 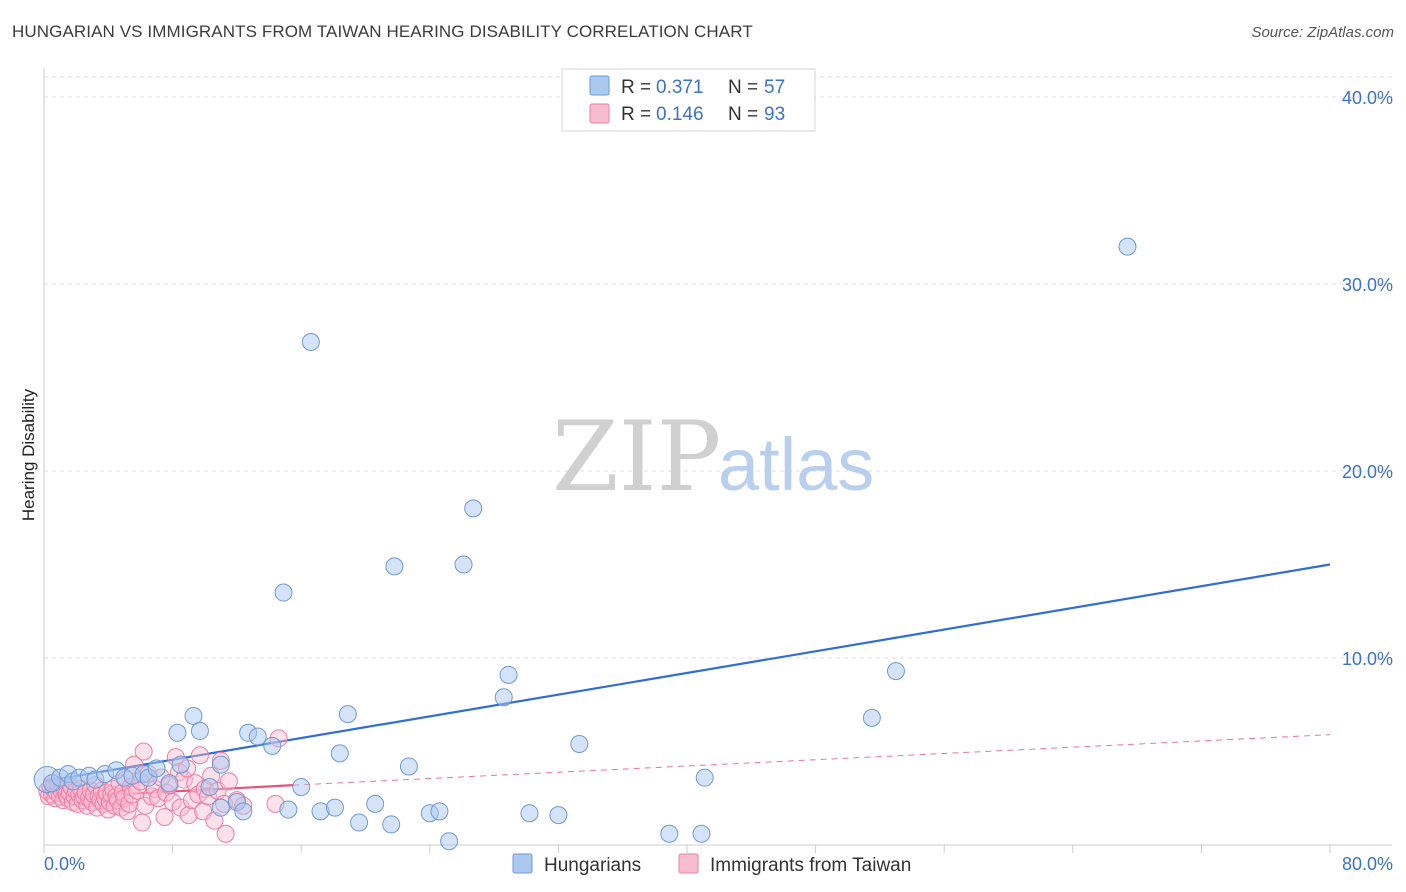 I want to click on trend-line-taiwan-extended, so click(x=812, y=760).